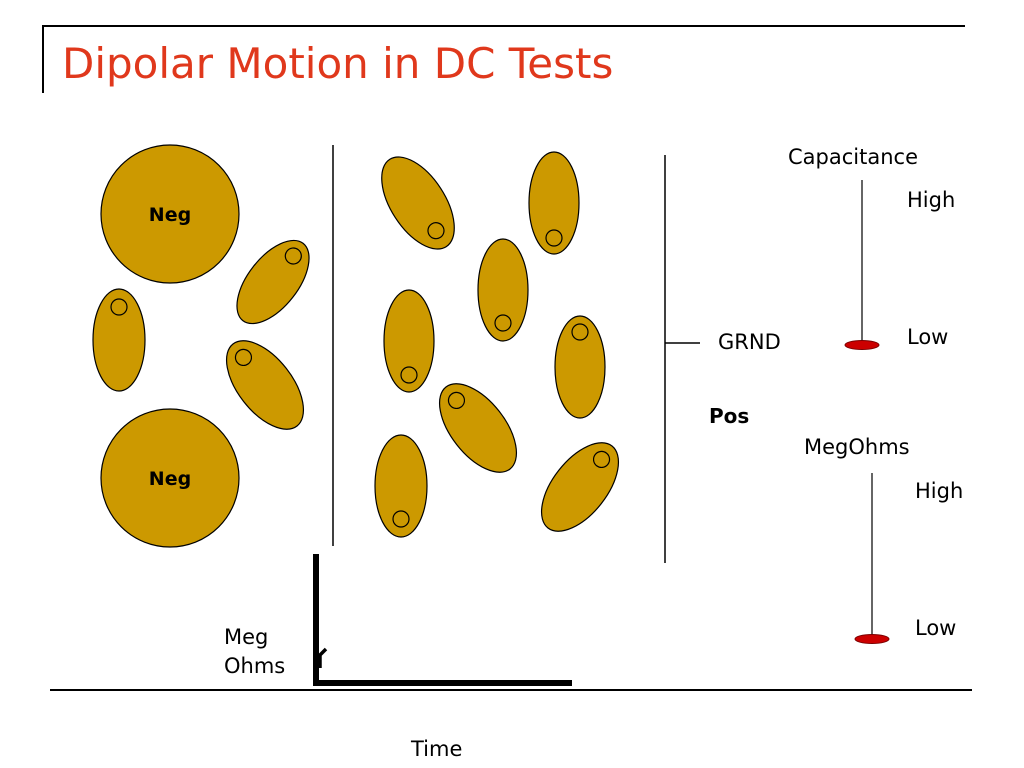 This screenshot has height=768, width=1024. Describe the element at coordinates (246, 637) in the screenshot. I see `graph-ylabel-line1: Meg` at that location.